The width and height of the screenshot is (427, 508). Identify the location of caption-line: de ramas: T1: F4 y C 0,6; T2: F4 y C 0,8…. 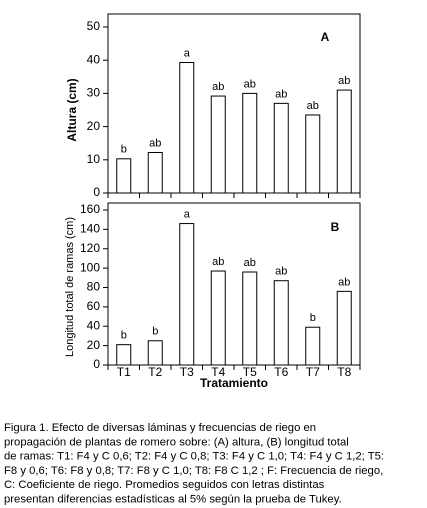
(194, 457).